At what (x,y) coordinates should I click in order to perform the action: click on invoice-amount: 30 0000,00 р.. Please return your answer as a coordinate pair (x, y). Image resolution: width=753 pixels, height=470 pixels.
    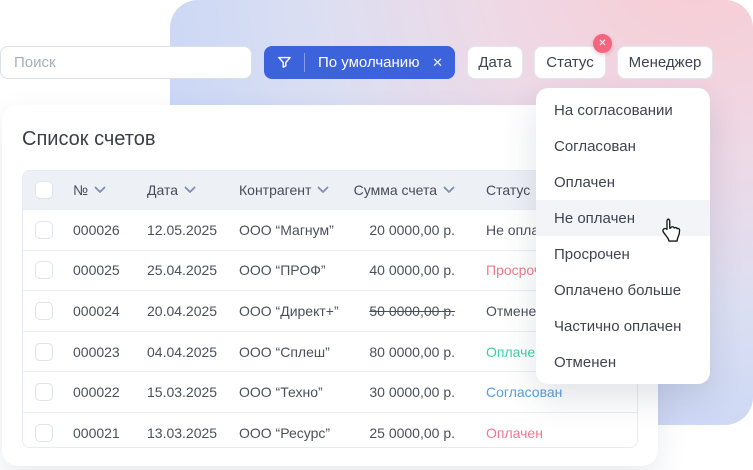
    Looking at the image, I should click on (412, 392).